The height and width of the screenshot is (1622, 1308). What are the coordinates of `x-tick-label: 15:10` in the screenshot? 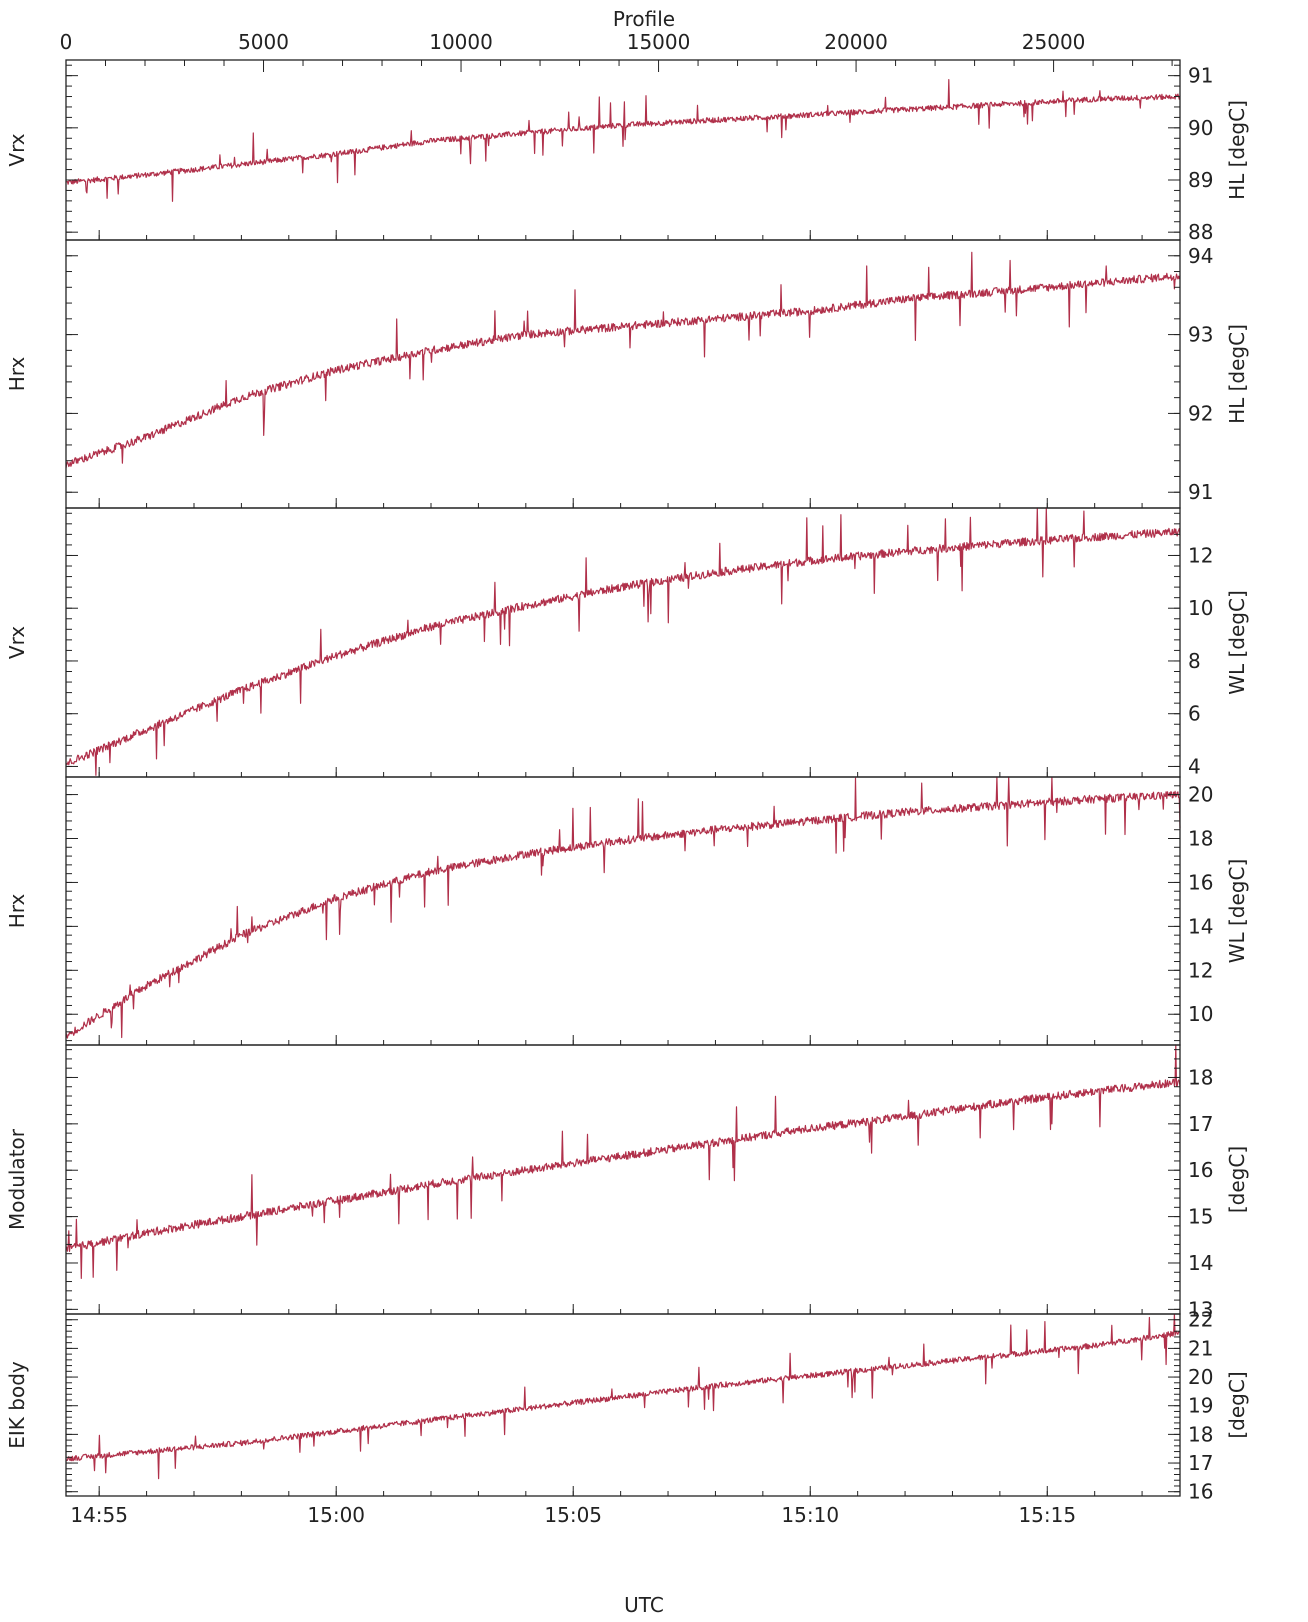 It's located at (810, 1515).